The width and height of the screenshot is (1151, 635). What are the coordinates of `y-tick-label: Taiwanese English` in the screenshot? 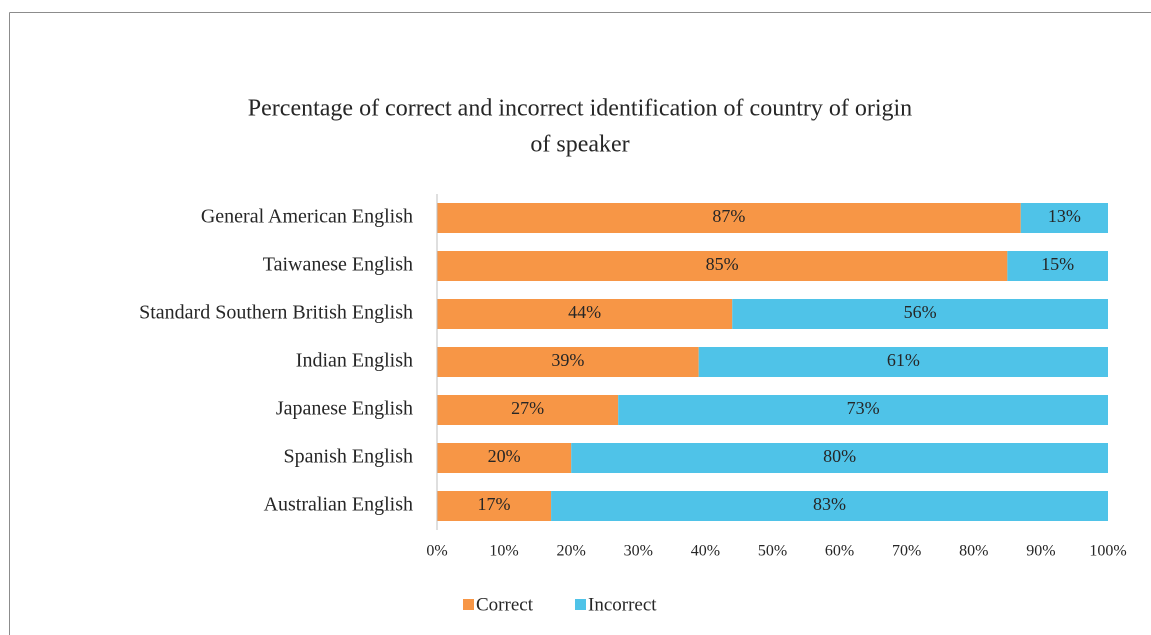 It's located at (338, 265).